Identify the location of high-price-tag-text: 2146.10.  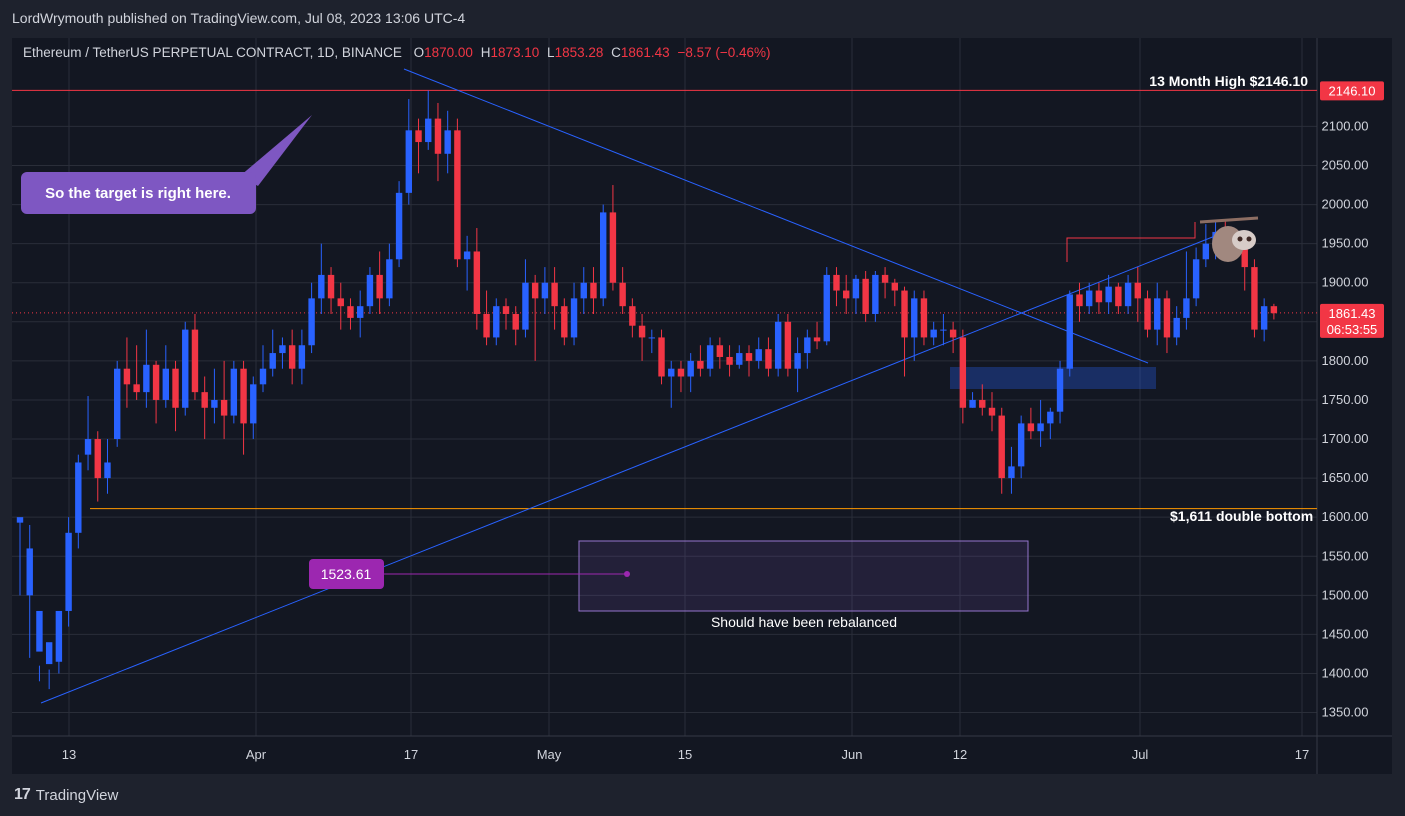
(1352, 90).